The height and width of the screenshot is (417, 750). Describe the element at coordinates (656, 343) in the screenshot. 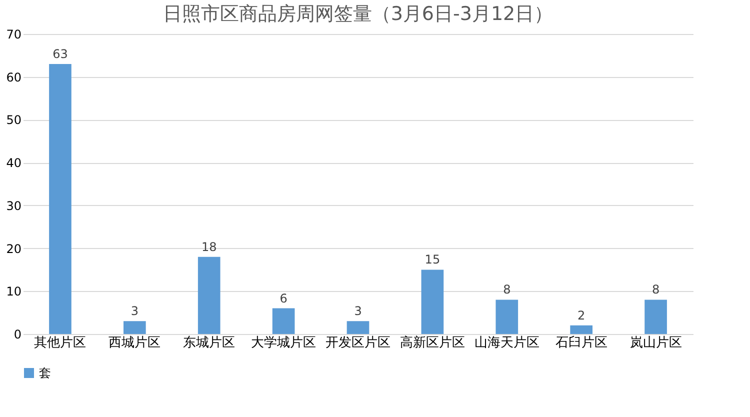

I see `x-tick-label: 岚山片区` at that location.